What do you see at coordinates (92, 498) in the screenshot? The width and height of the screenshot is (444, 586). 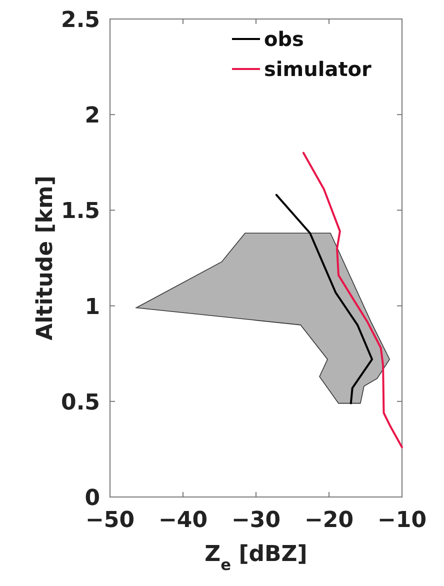 I see `y-tick-label: 0` at bounding box center [92, 498].